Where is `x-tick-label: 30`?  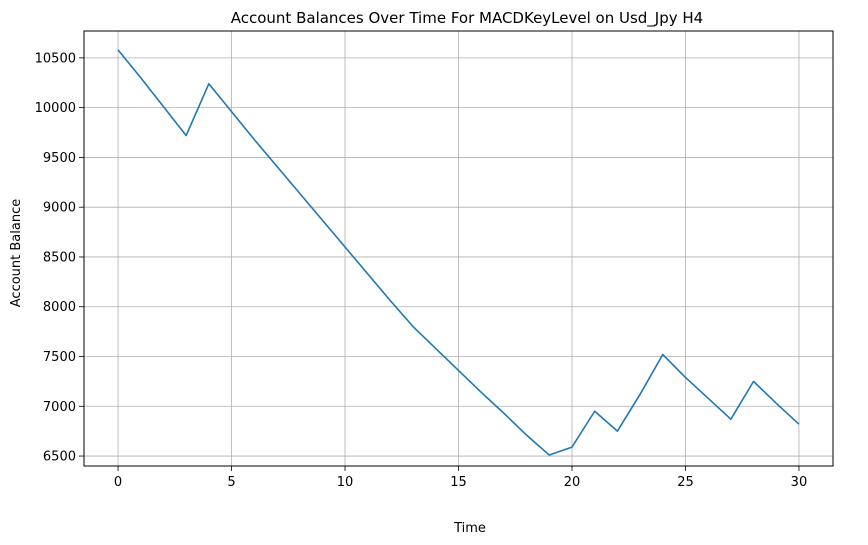
x-tick-label: 30 is located at coordinates (799, 482).